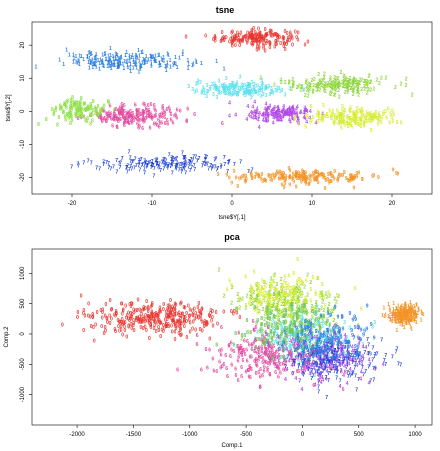 The width and height of the screenshot is (440, 451). What do you see at coordinates (76, 107) in the screenshot?
I see `tsne-point: 8` at bounding box center [76, 107].